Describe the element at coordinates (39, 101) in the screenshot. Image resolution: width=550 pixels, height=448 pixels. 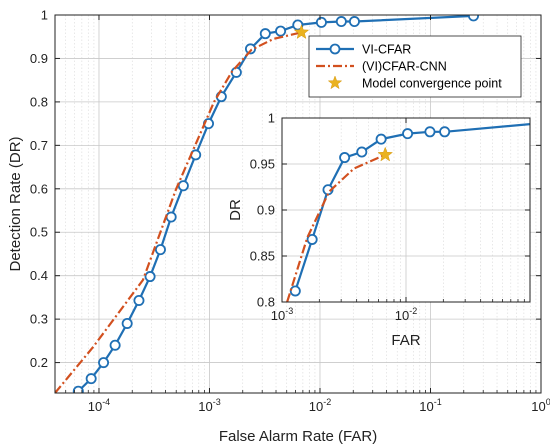
I see `main-ytick-label: 0.8` at that location.